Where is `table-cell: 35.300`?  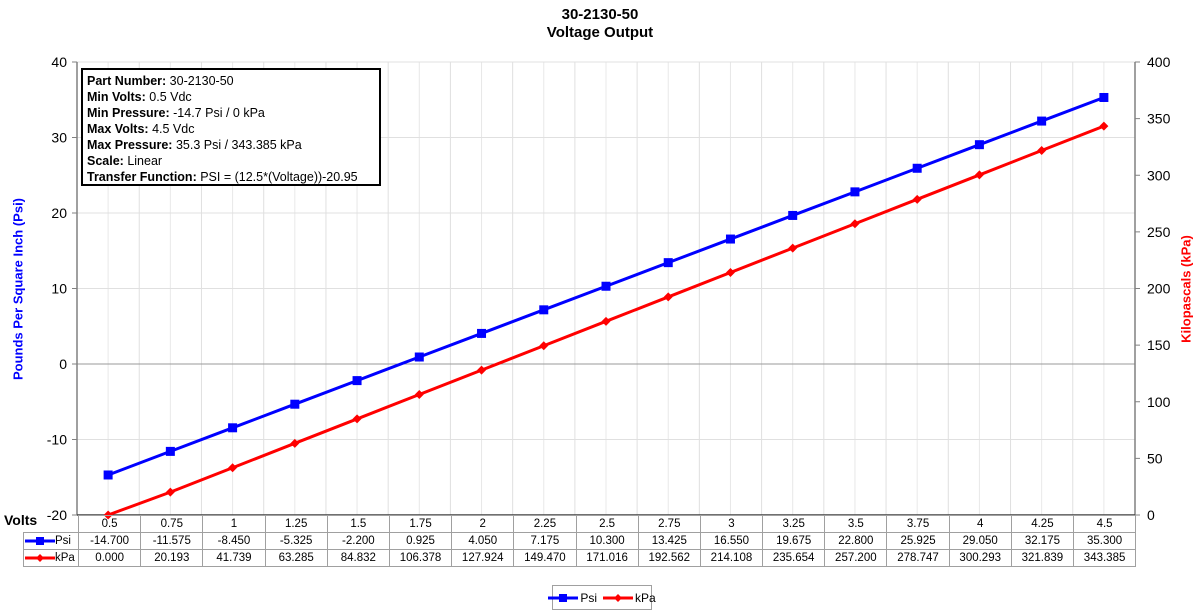 table-cell: 35.300 is located at coordinates (1104, 541).